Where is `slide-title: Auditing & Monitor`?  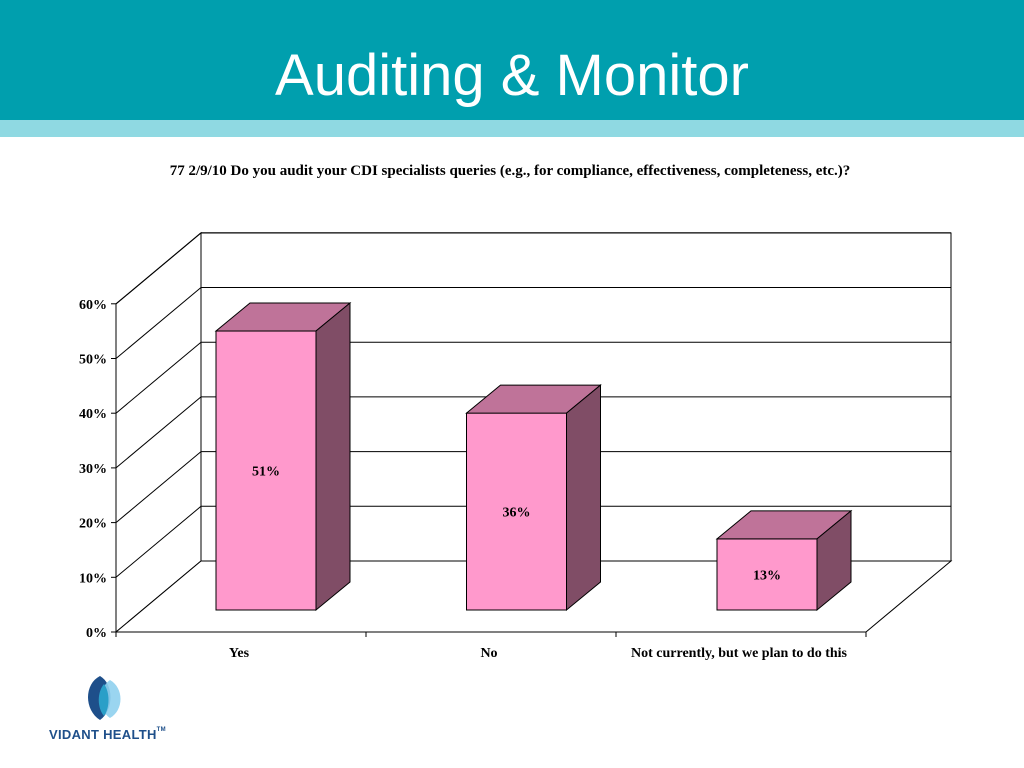 slide-title: Auditing & Monitor is located at coordinates (512, 75).